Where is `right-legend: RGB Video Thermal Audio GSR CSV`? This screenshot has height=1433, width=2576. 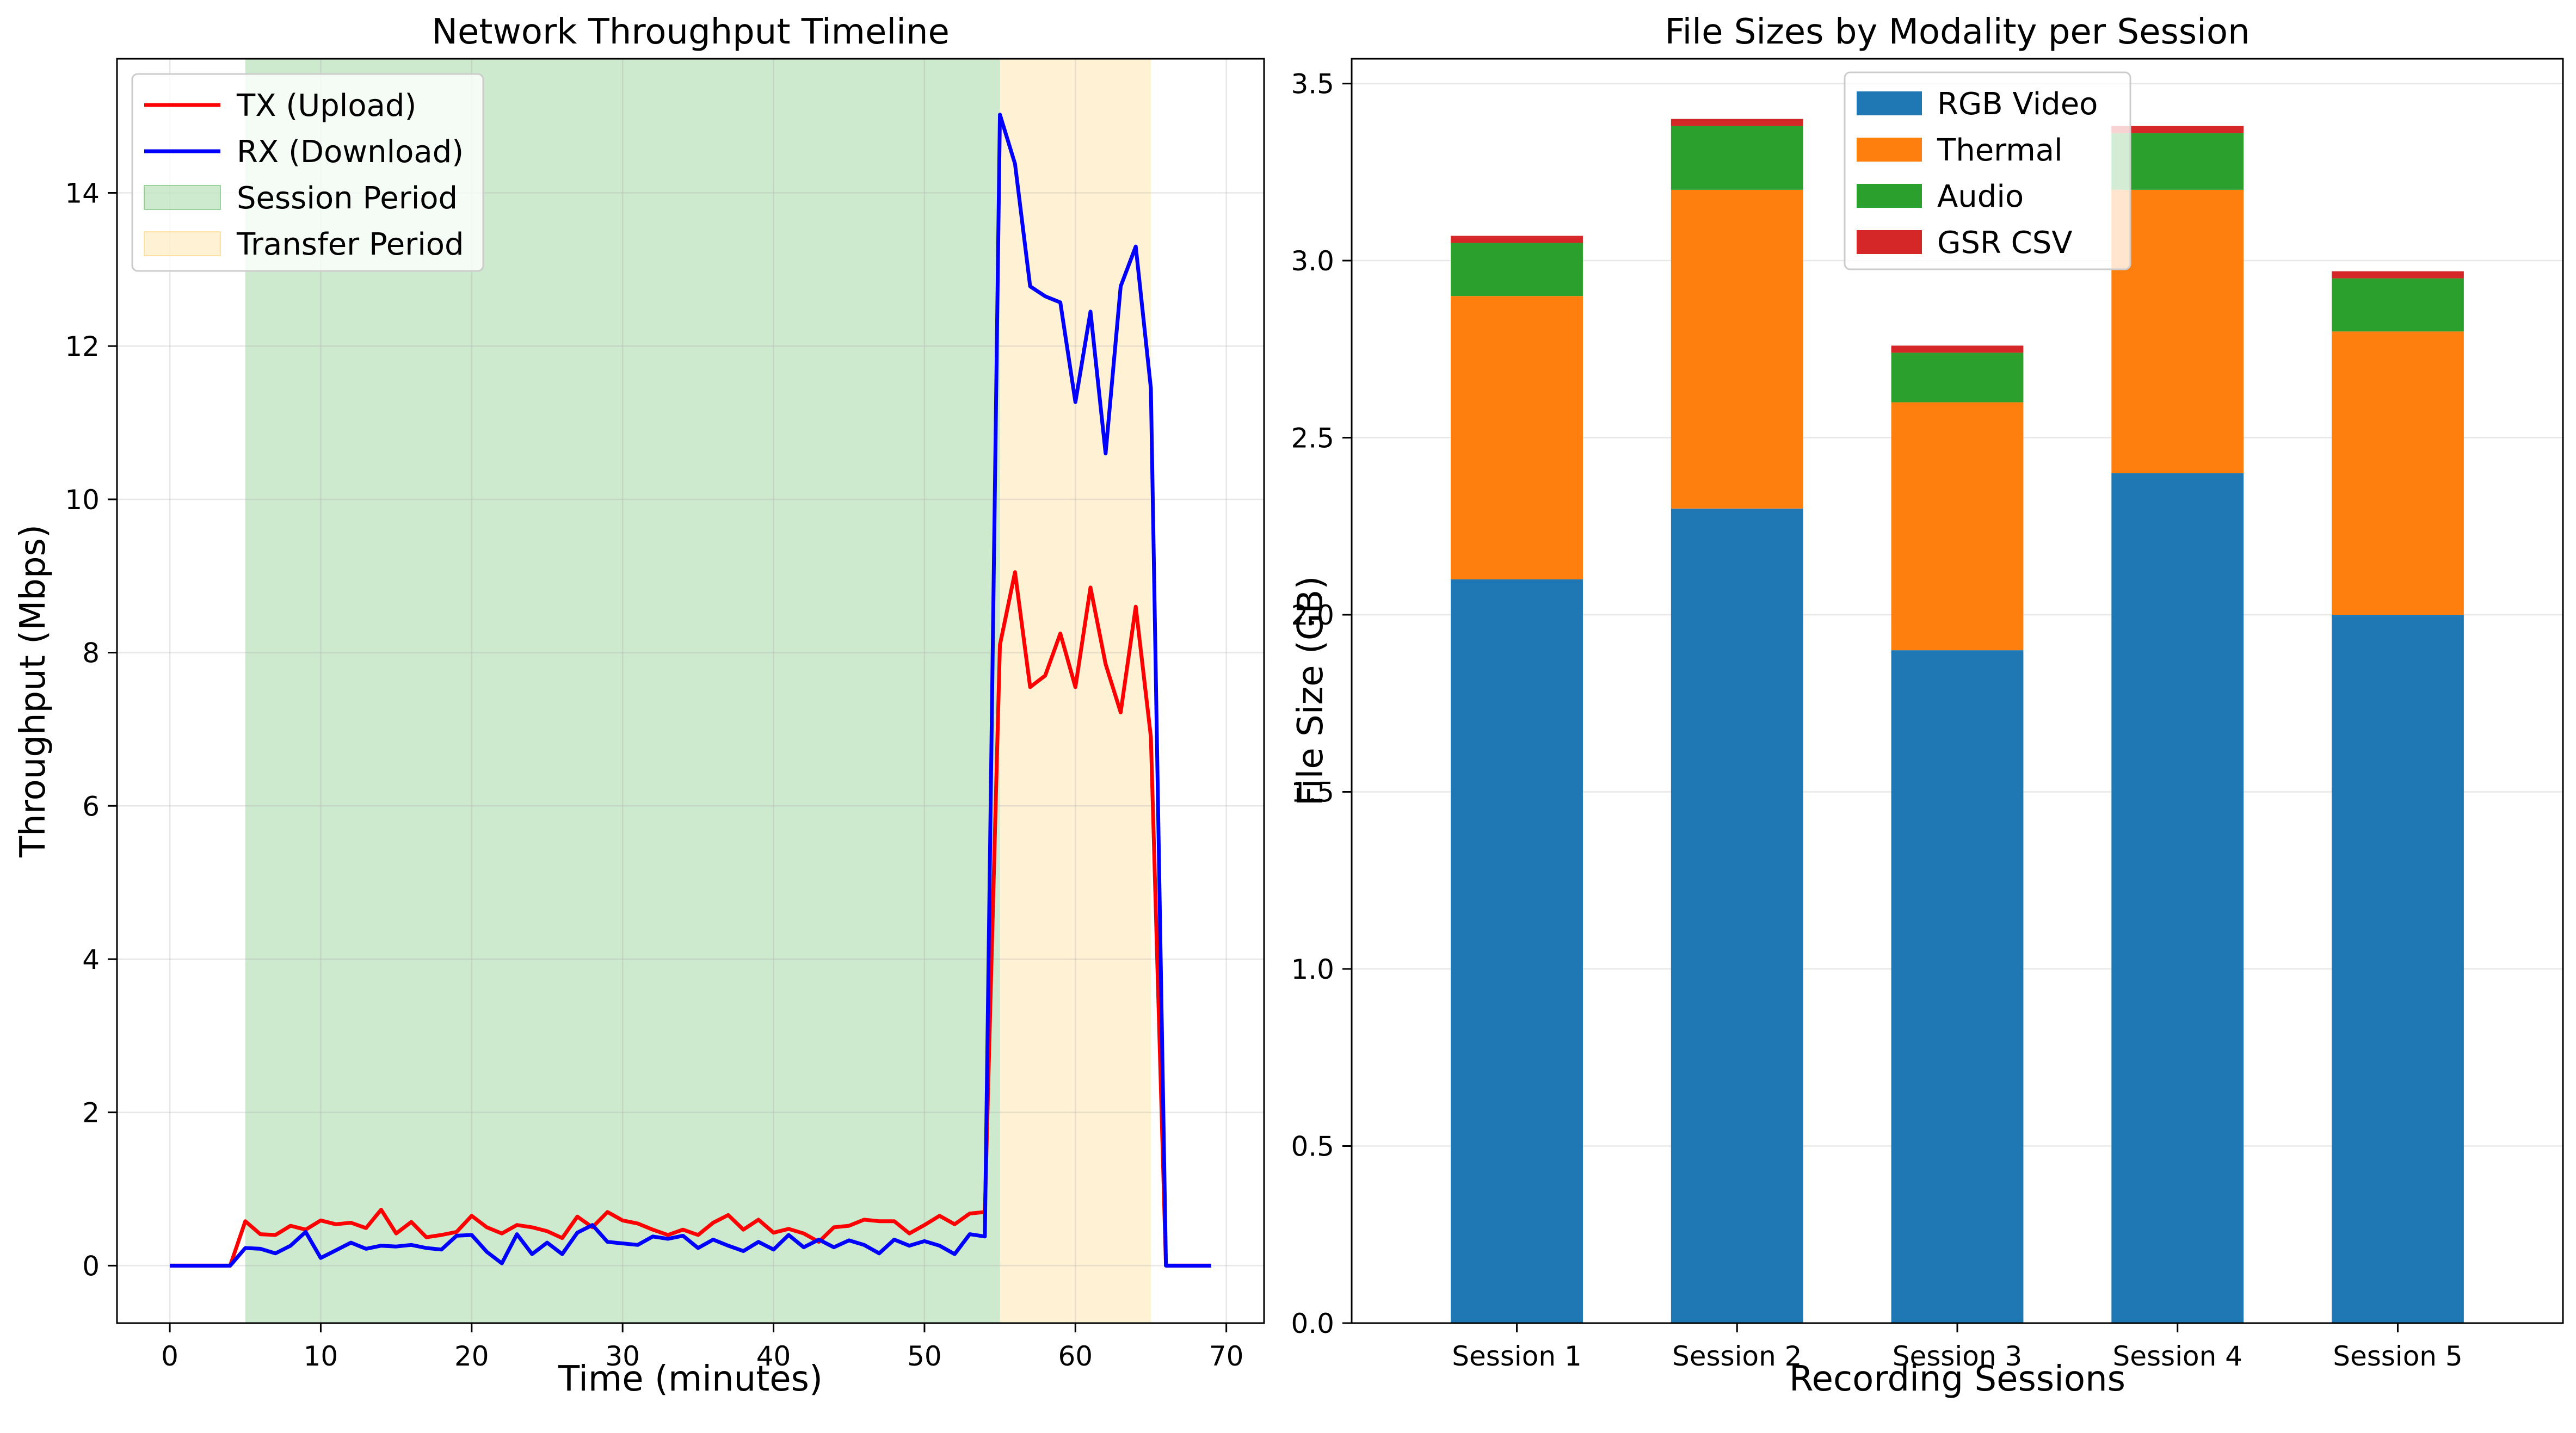 right-legend: RGB Video Thermal Audio GSR CSV is located at coordinates (1987, 170).